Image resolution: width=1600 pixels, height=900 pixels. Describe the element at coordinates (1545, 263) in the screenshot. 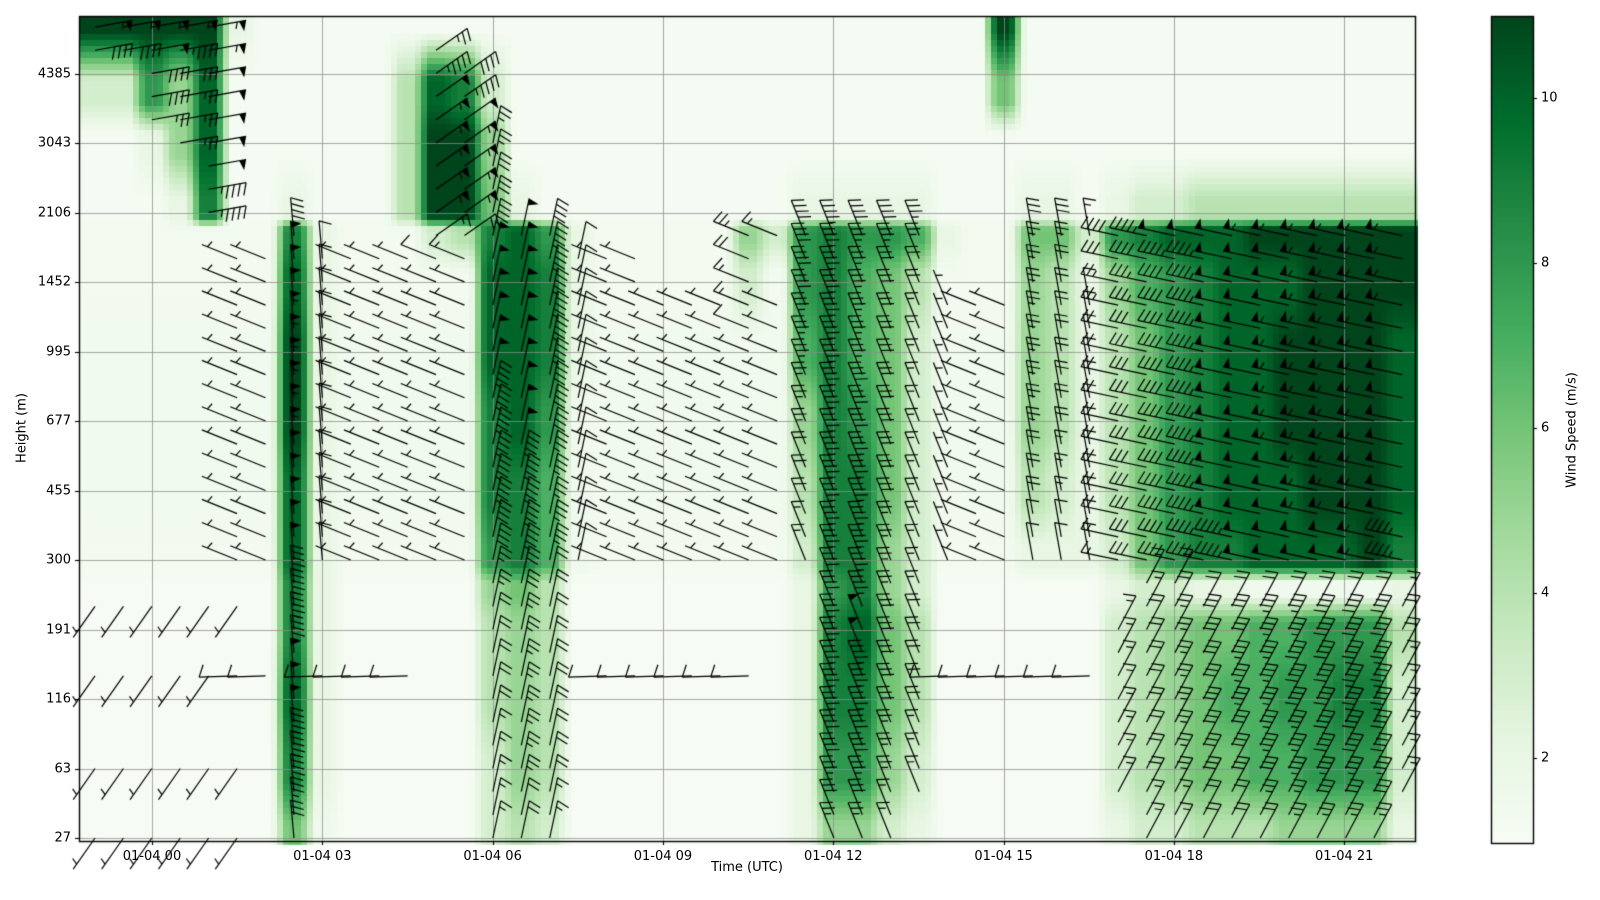

I see `colorbar-tick-label: 8` at that location.